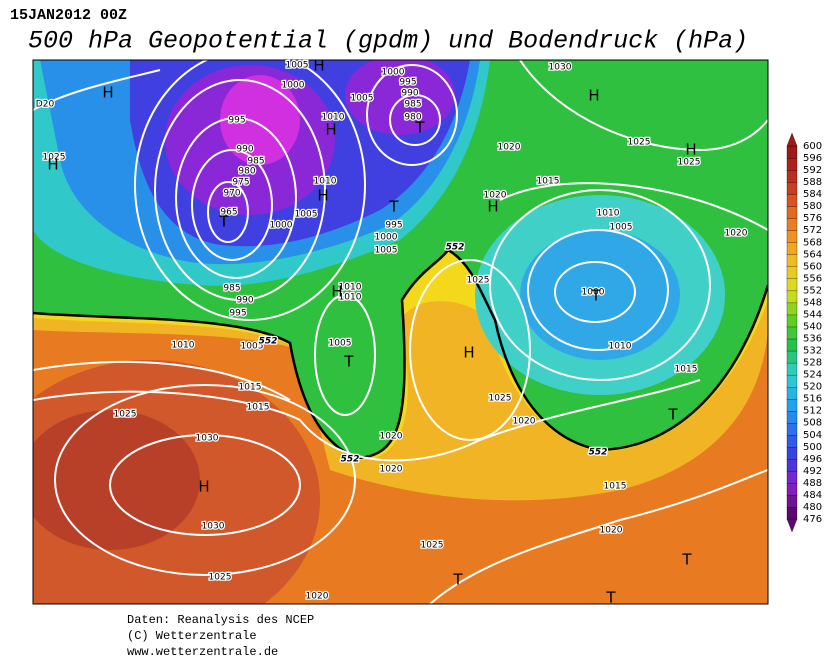 This screenshot has width=832, height=668. Describe the element at coordinates (812, 423) in the screenshot. I see `colorbar-label: 508` at that location.